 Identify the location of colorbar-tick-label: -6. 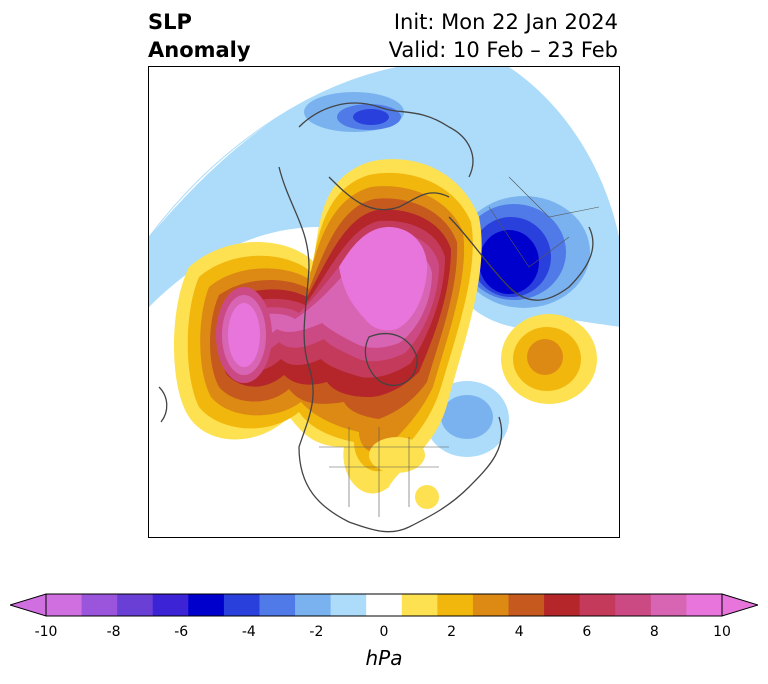
(181, 632).